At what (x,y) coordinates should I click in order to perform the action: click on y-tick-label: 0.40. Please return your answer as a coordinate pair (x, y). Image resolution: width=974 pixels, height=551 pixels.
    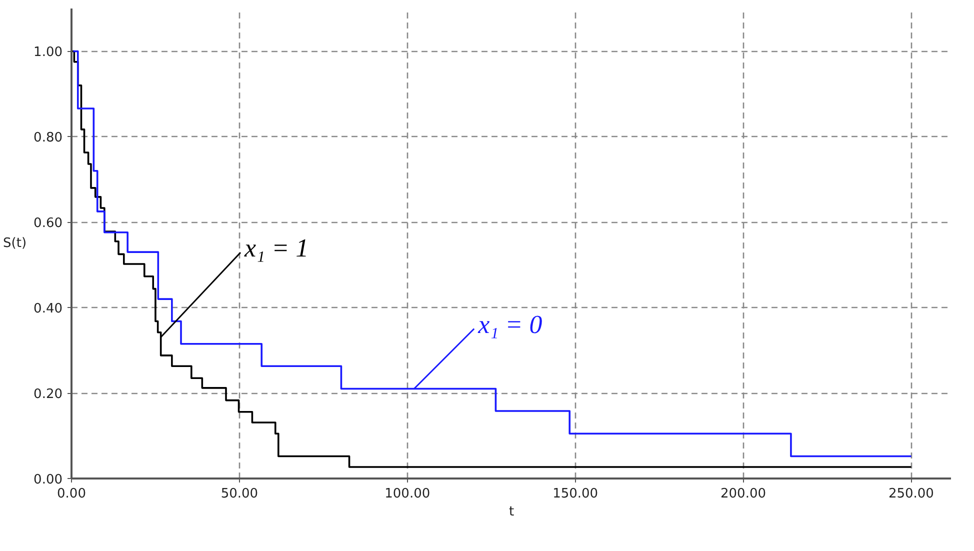
    Looking at the image, I should click on (48, 309).